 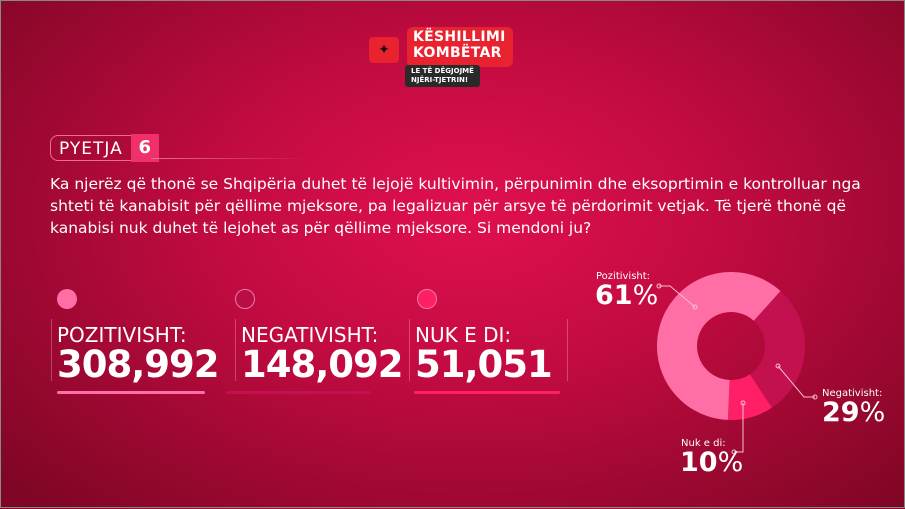 I want to click on slice-value-dontknow: 10%, so click(x=712, y=462).